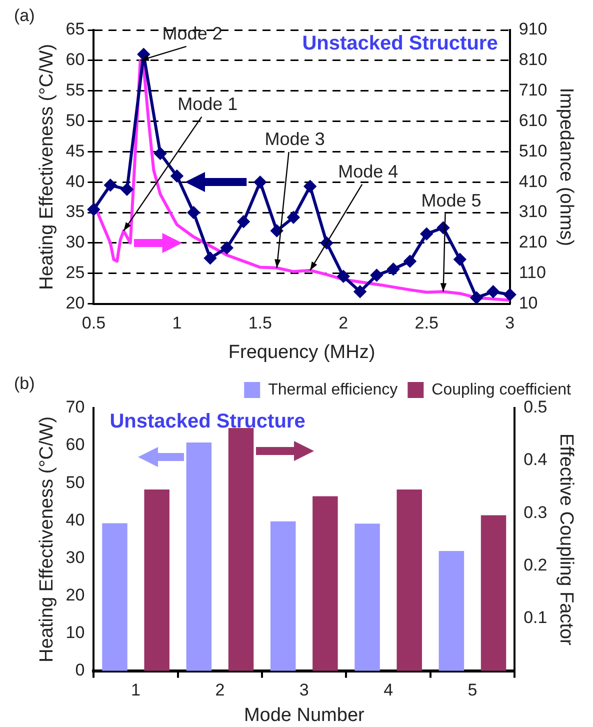  I want to click on text: (a), so click(24, 16).